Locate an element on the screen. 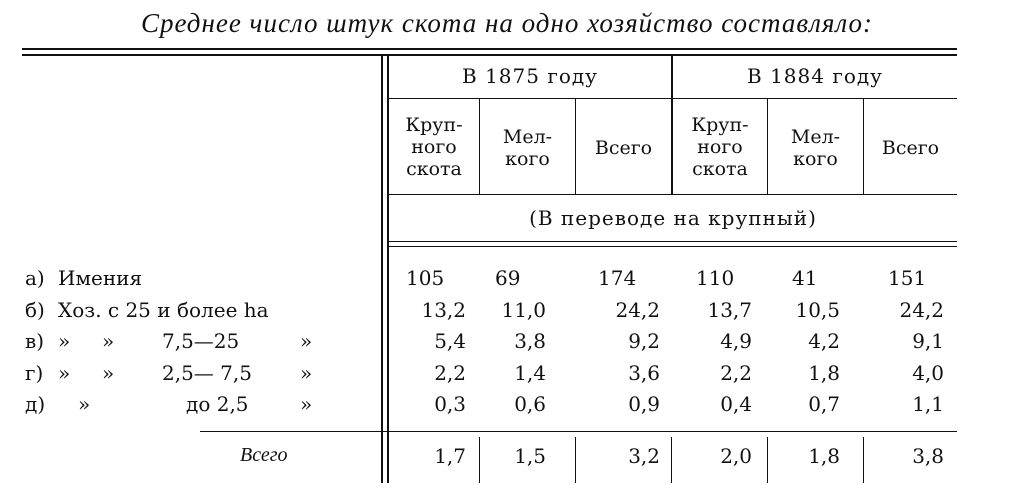 Image resolution: width=1014 pixels, height=489 pixels. total-cell: 3,2 is located at coordinates (644, 456).